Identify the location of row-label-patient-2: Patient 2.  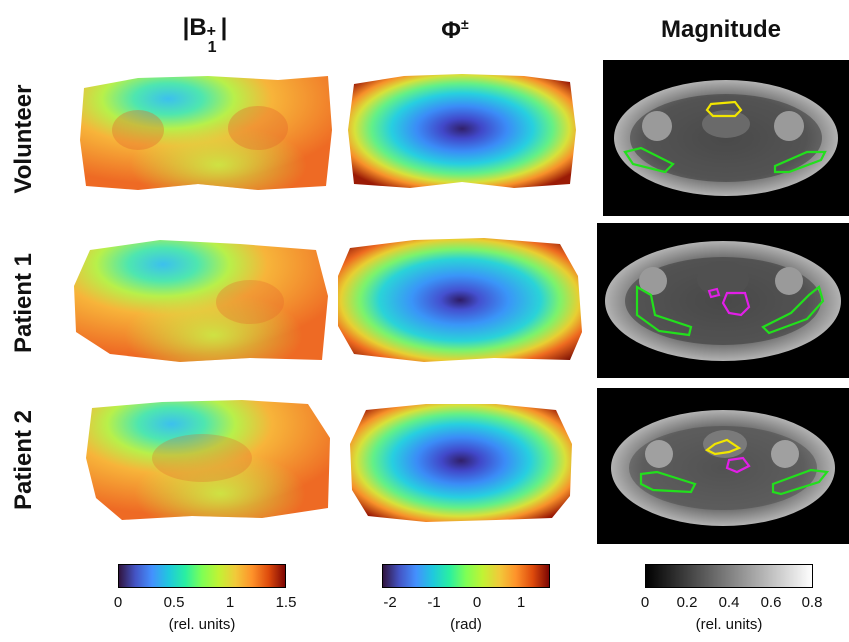
(23, 460).